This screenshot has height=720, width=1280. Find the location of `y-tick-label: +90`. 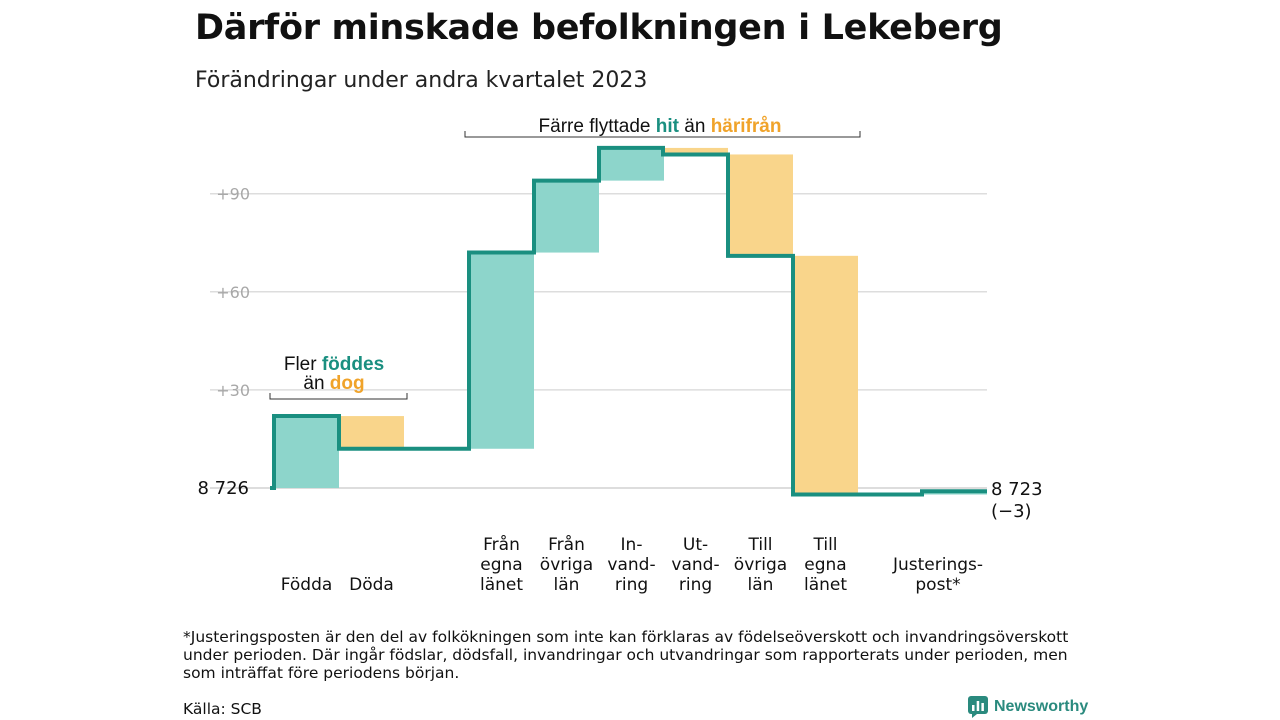

y-tick-label: +90 is located at coordinates (233, 194).